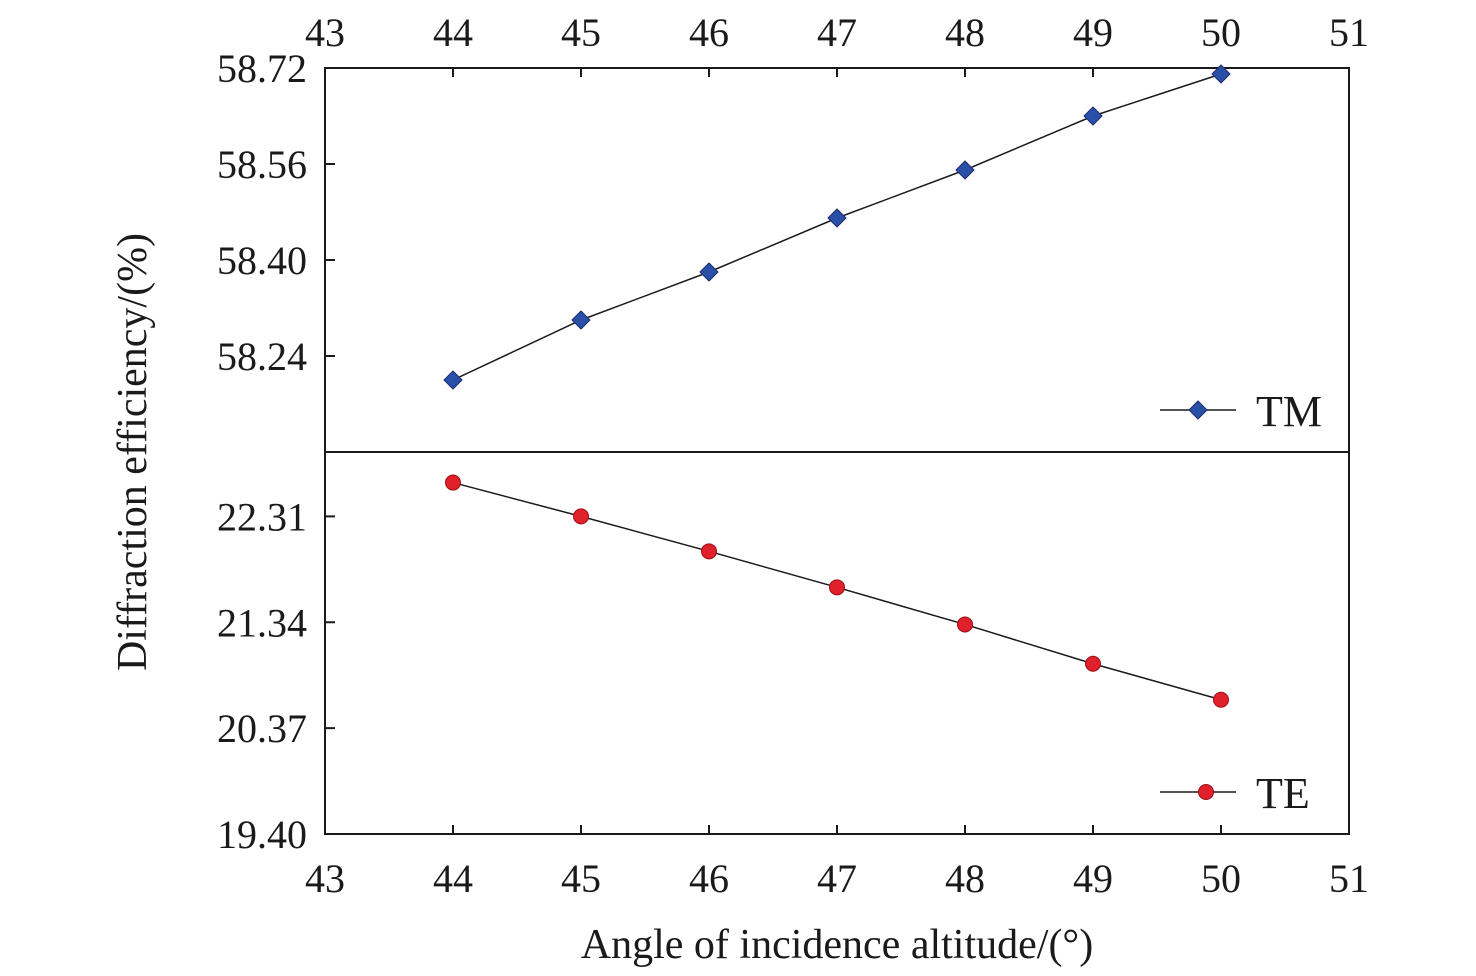  What do you see at coordinates (837, 945) in the screenshot?
I see `x-axis-title: Angle of incidence altitude/(°)` at bounding box center [837, 945].